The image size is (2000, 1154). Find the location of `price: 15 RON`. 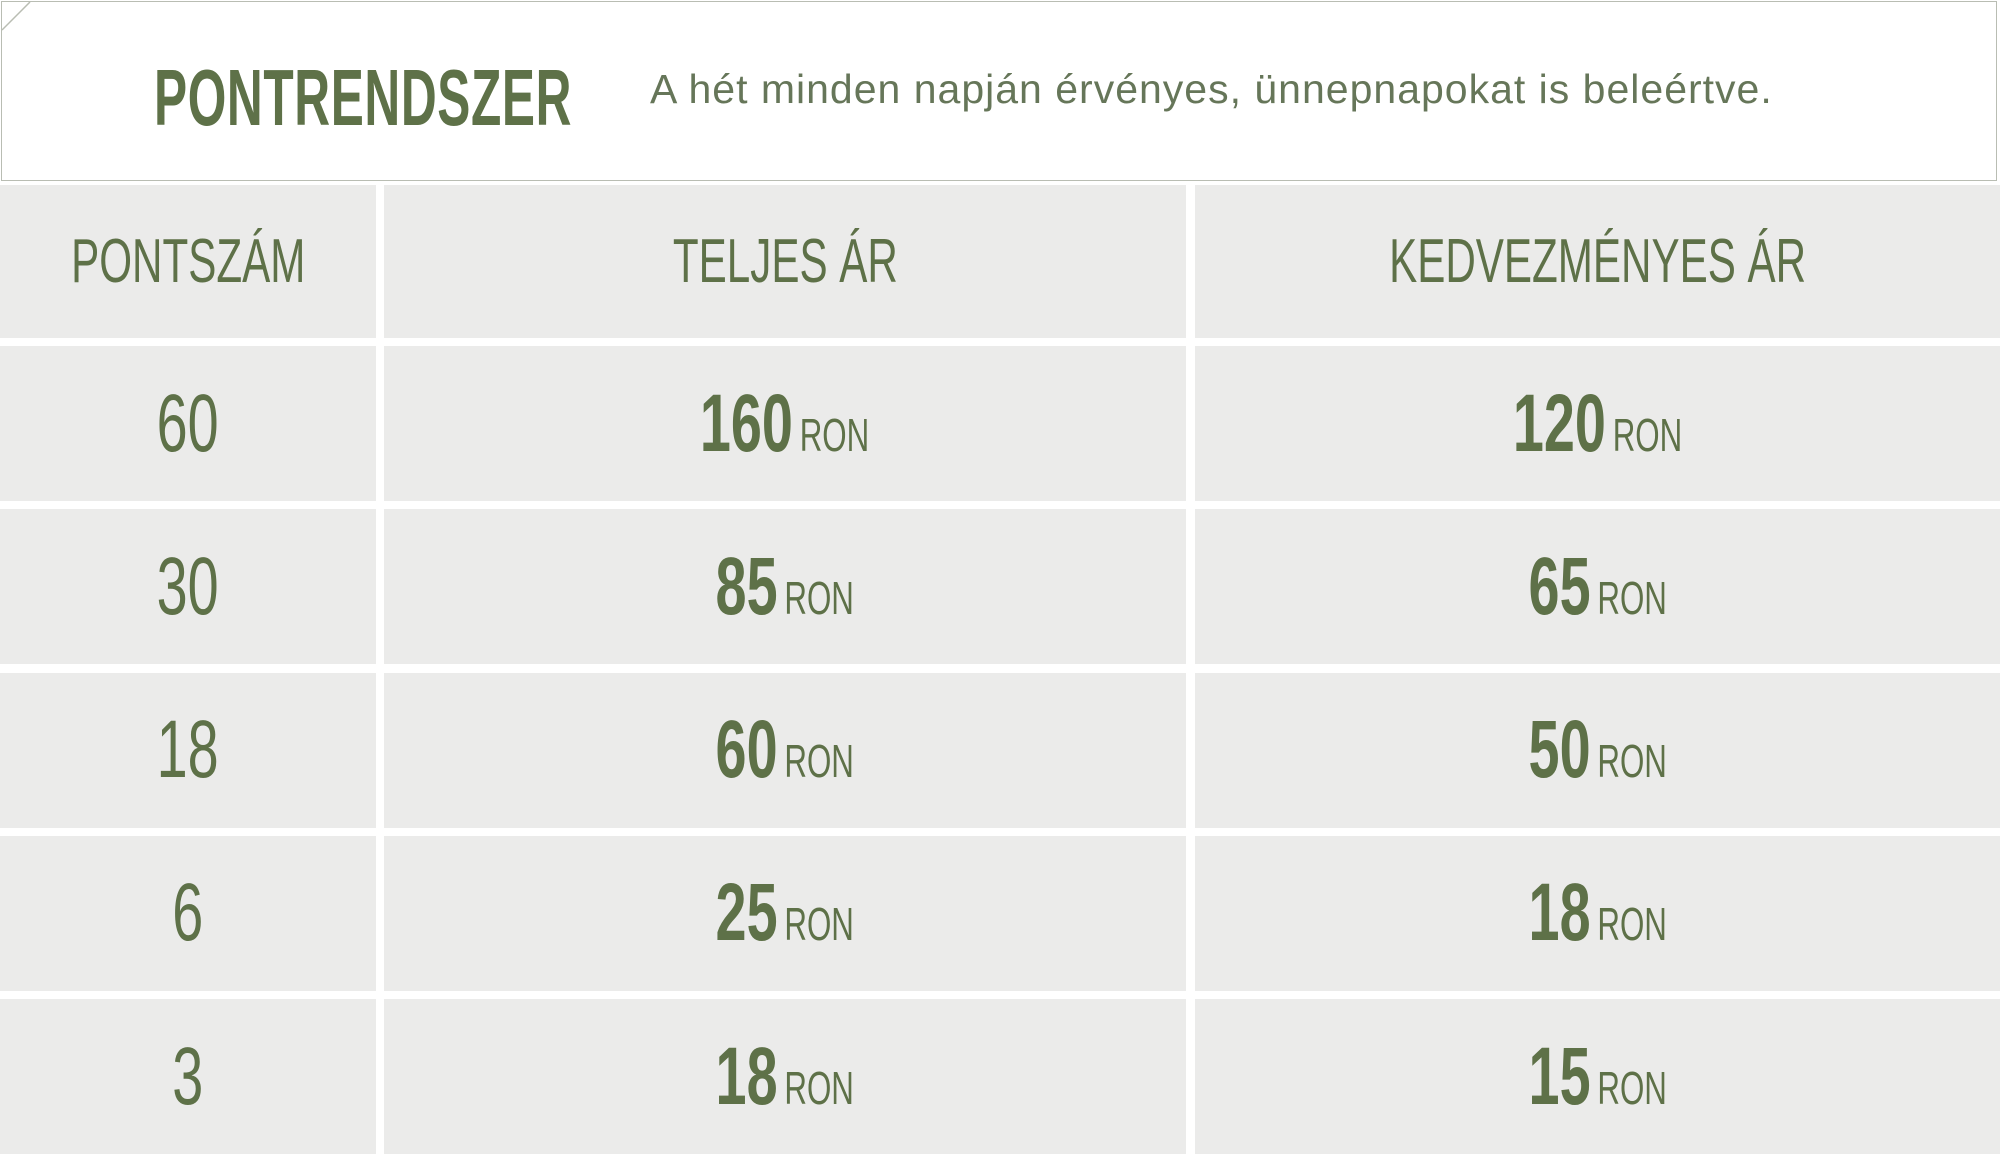

price: 15 RON is located at coordinates (1597, 1077).